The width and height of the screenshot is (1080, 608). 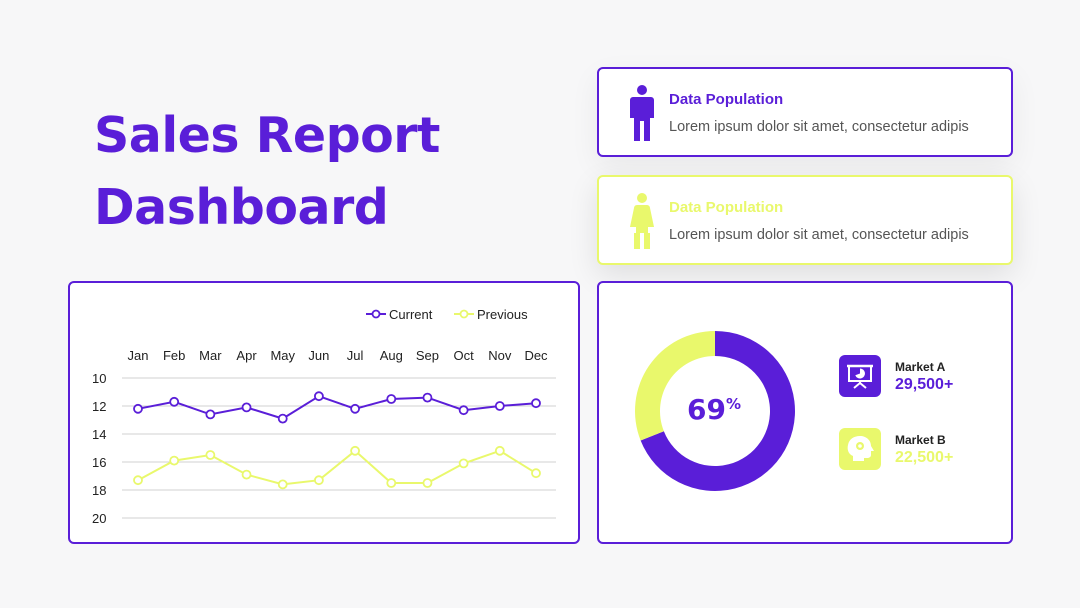 I want to click on legend-label: Current, so click(x=411, y=314).